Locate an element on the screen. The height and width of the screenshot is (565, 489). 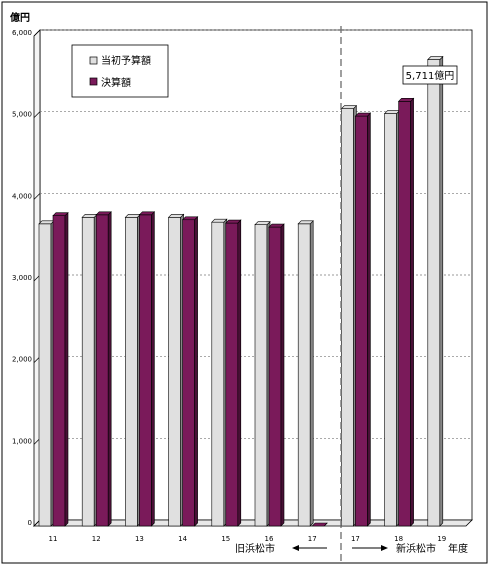
x-tick-label: 16 is located at coordinates (269, 539).